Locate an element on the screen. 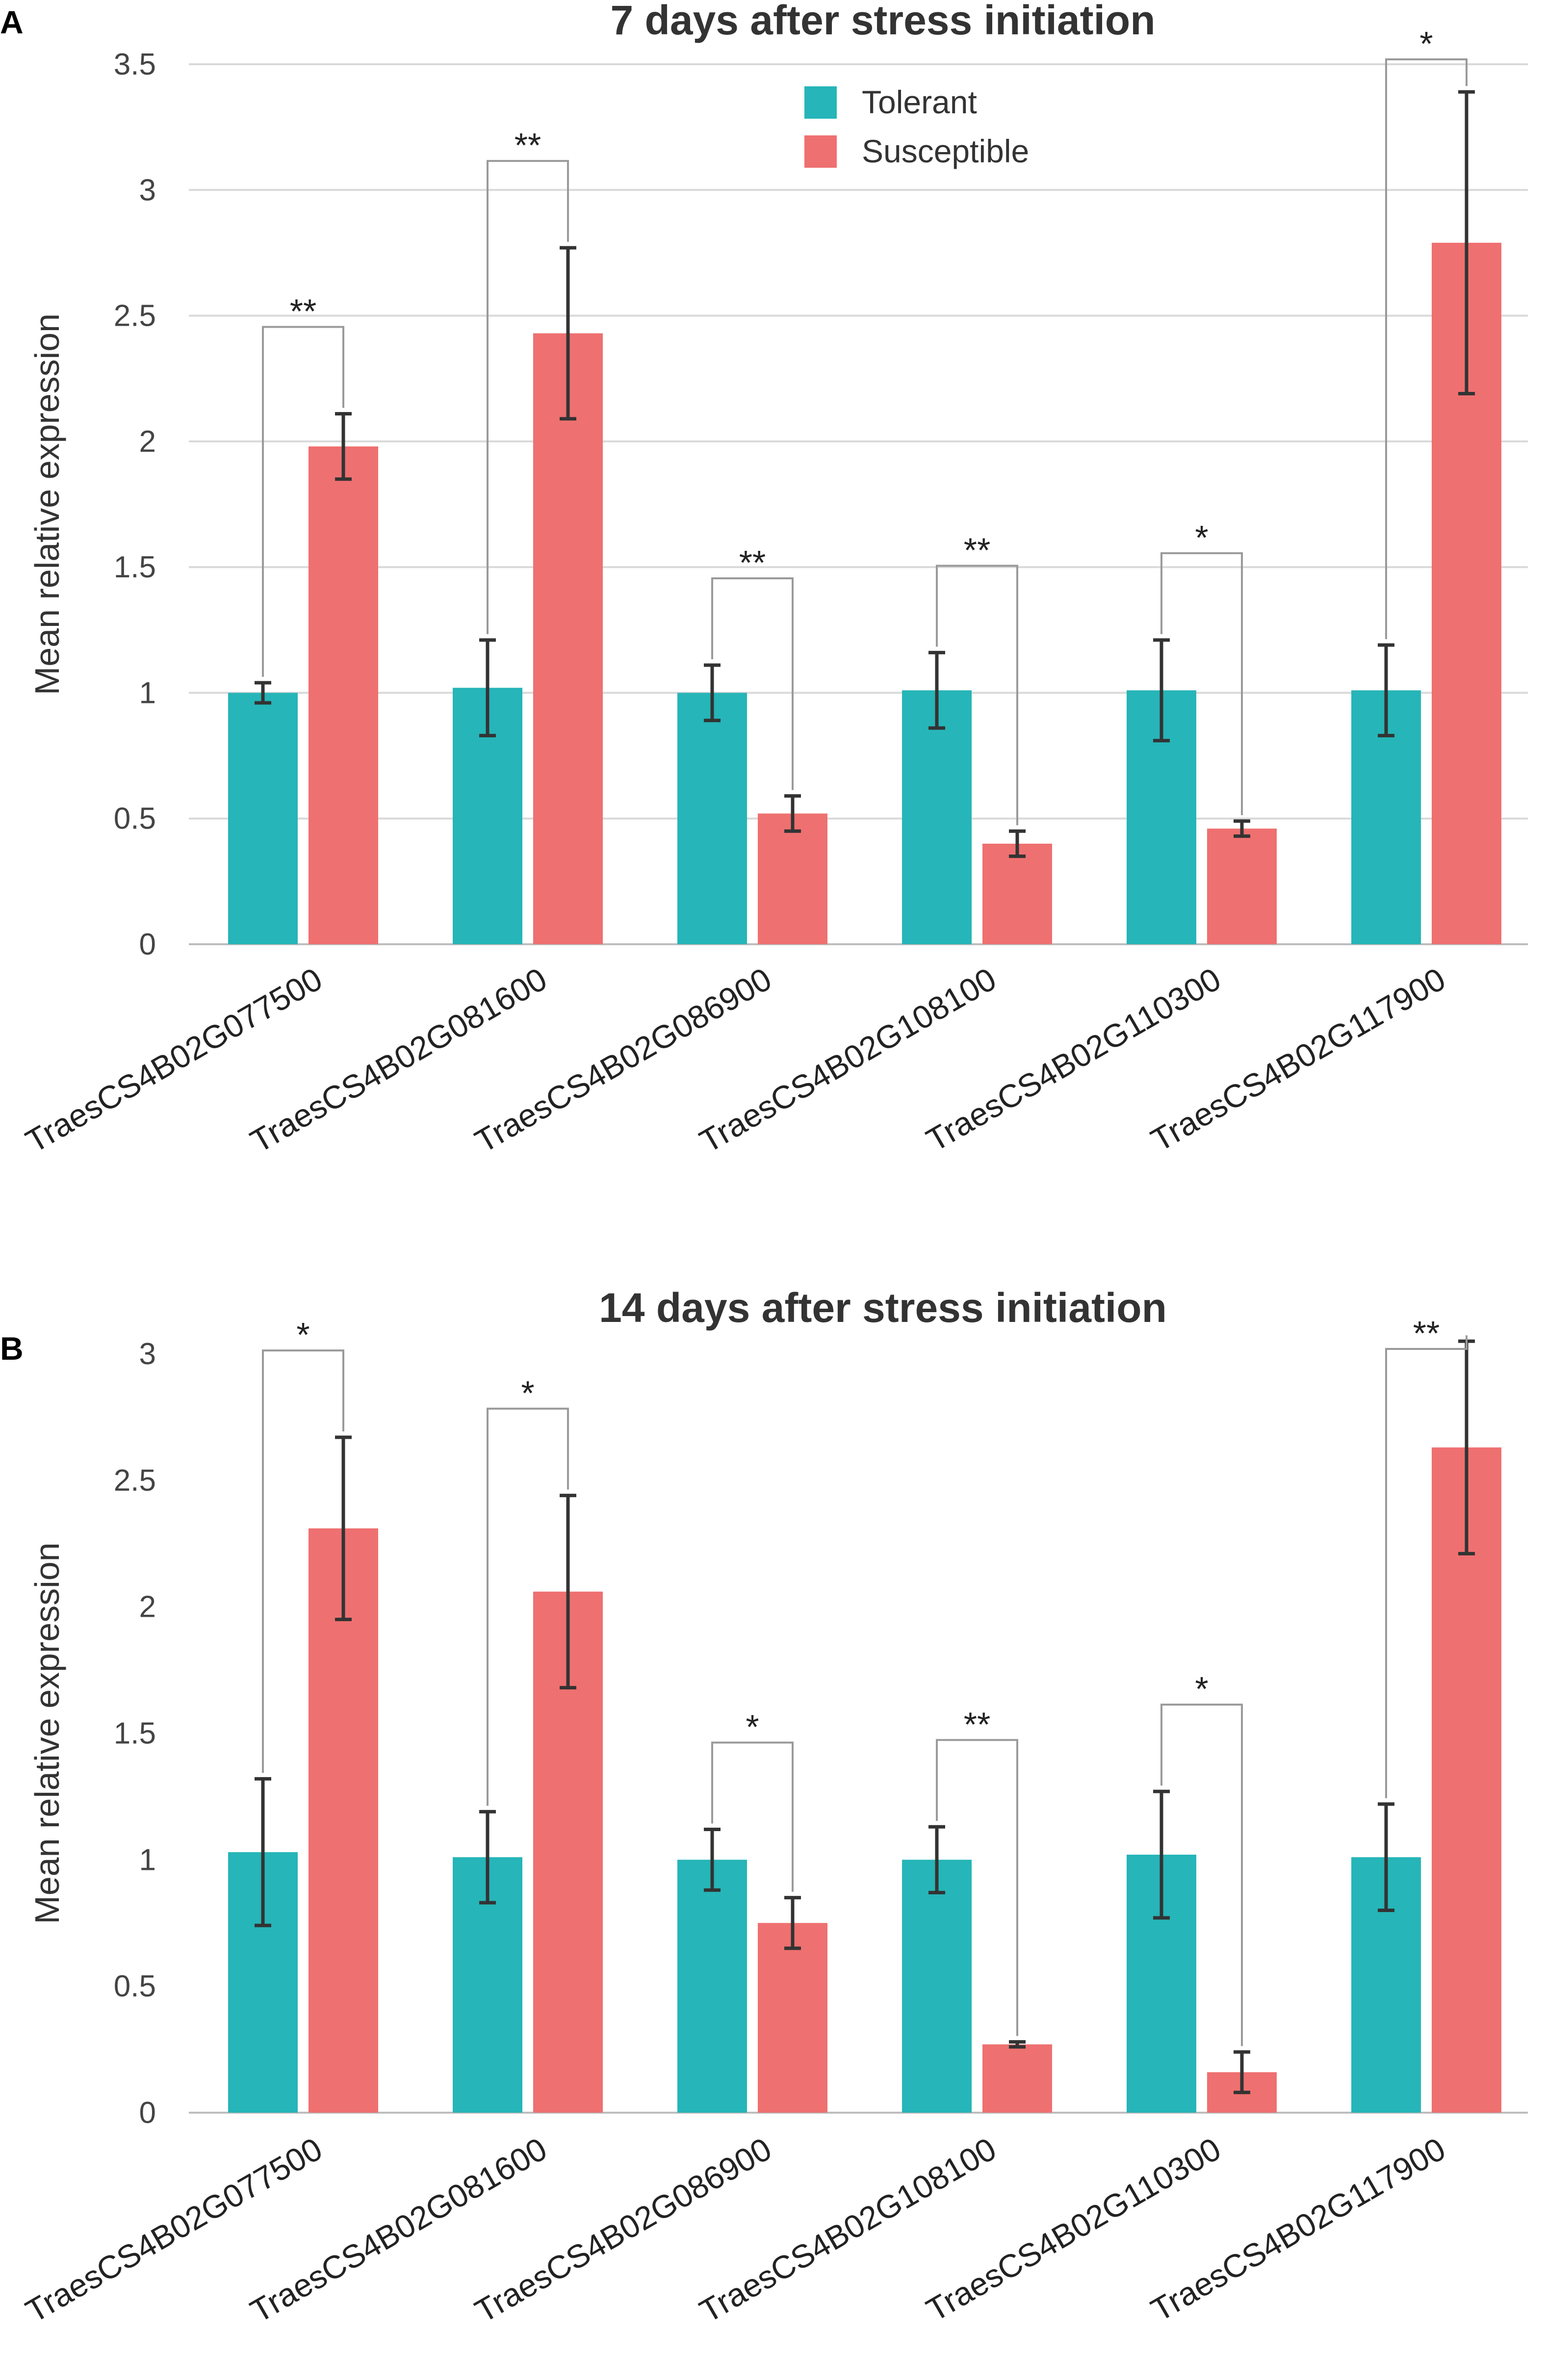  chart-title: 14 days after stress initiation is located at coordinates (883, 1308).